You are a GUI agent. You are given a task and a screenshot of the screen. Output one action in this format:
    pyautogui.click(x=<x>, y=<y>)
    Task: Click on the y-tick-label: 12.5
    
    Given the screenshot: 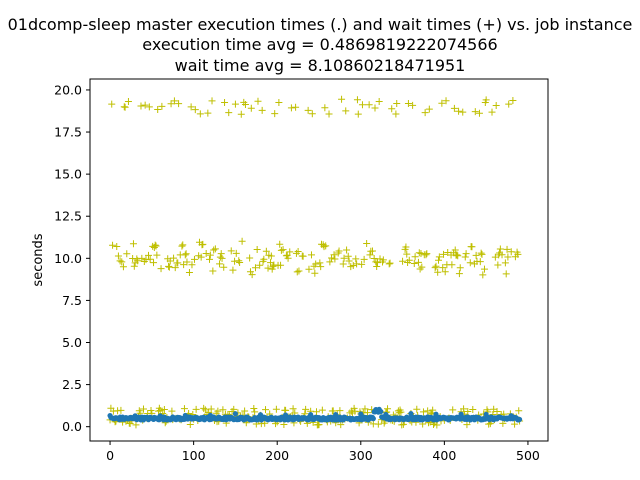 What is the action you would take?
    pyautogui.click(x=68, y=216)
    